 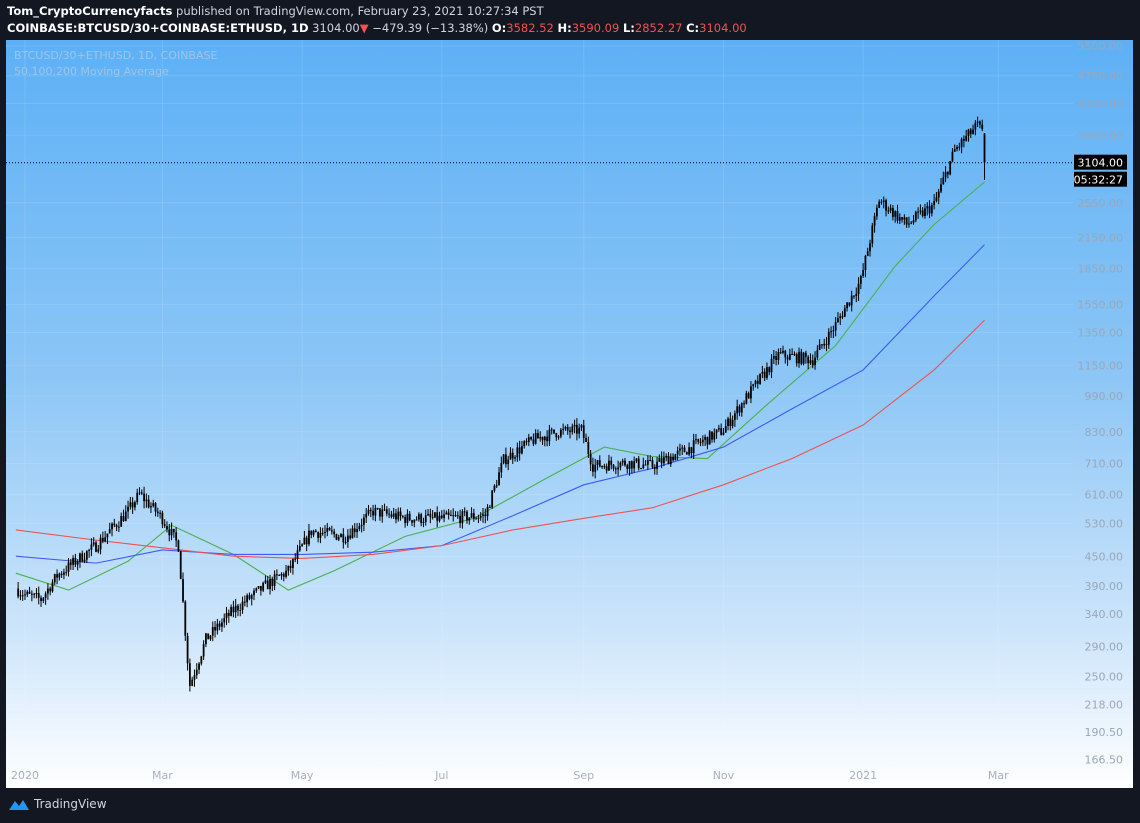 I want to click on time-tick-label: Mar, so click(x=998, y=775).